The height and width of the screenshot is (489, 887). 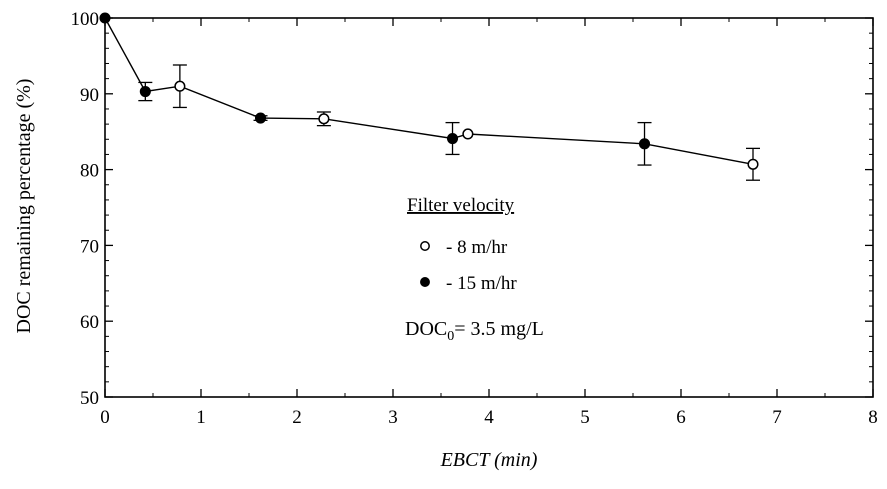 I want to click on legend-marker-8mhr, so click(x=425, y=246).